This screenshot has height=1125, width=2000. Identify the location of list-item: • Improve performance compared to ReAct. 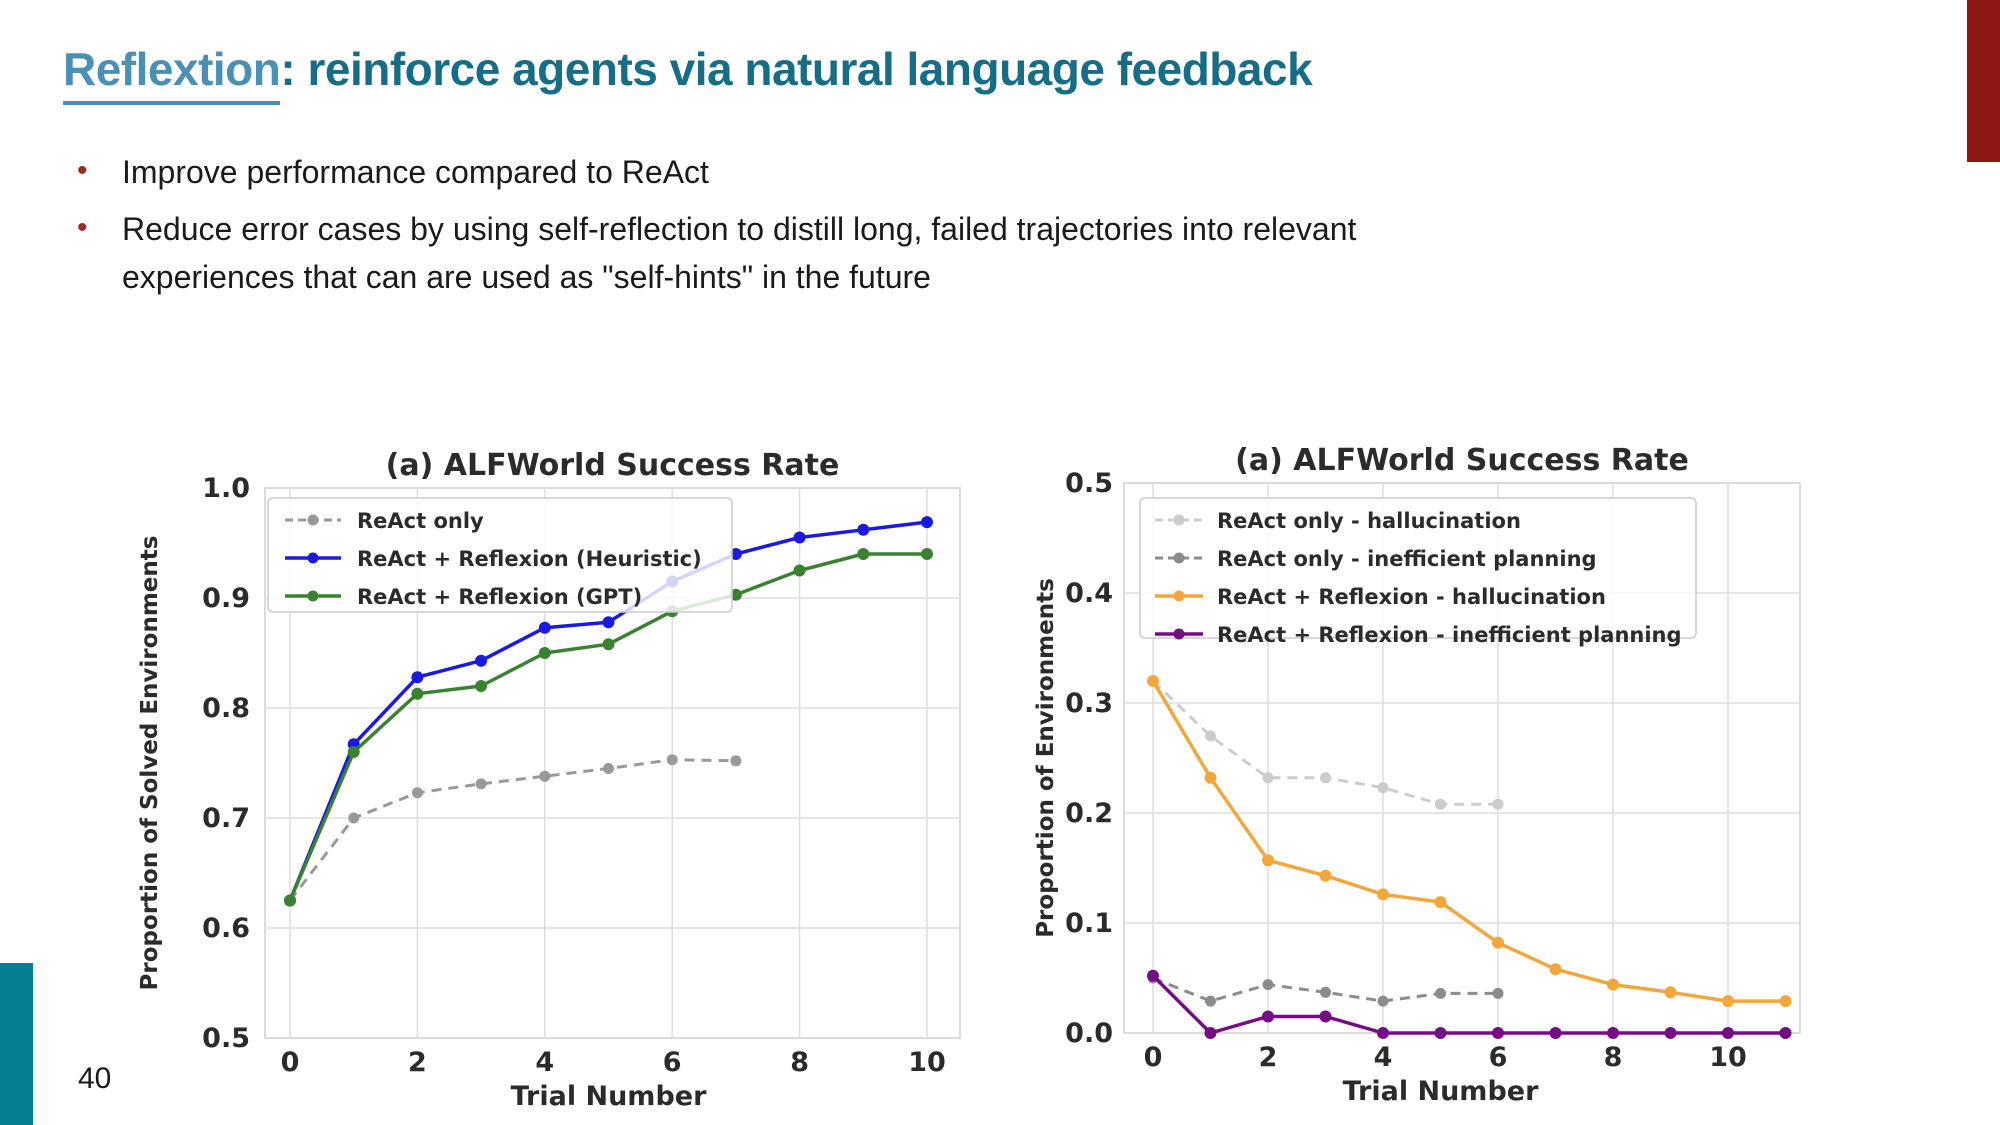
(740, 172).